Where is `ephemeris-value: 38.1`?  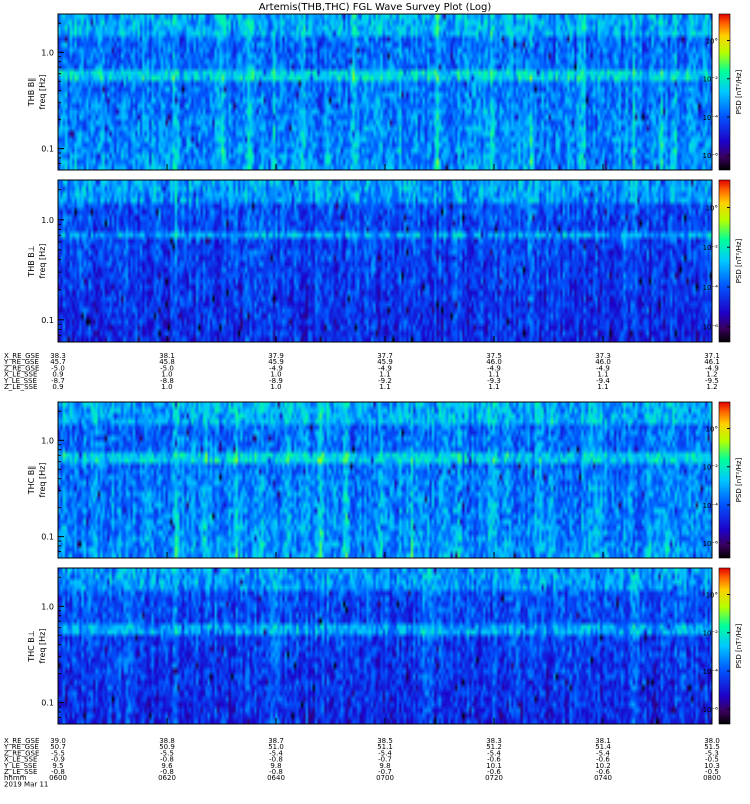 ephemeris-value: 38.1 is located at coordinates (603, 741).